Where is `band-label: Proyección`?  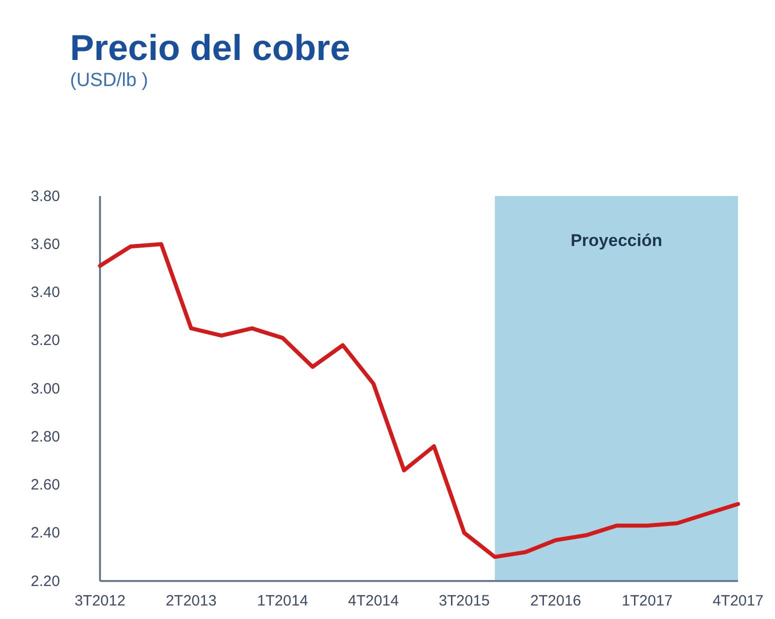
band-label: Proyección is located at coordinates (616, 240).